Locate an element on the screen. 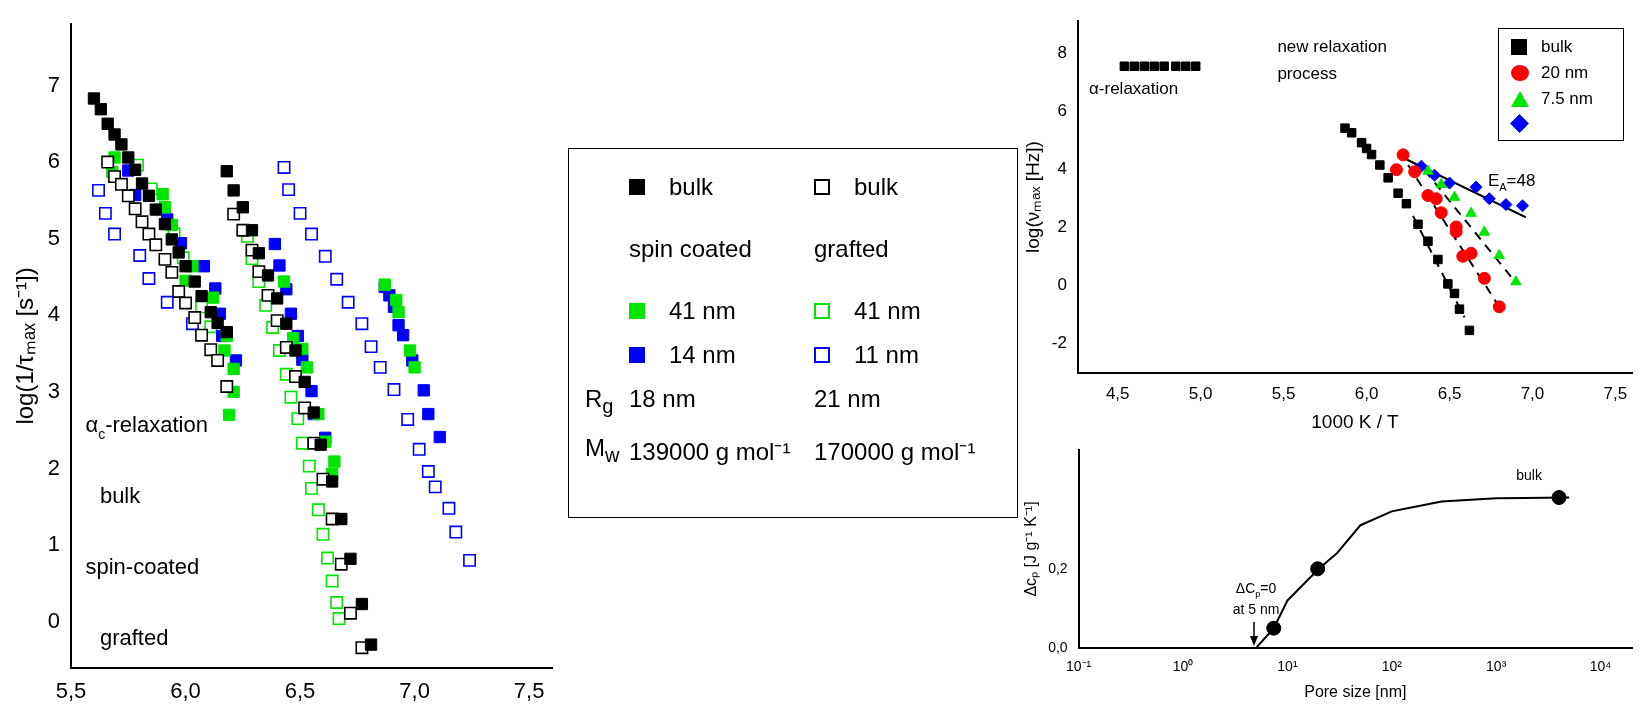 Image resolution: width=1651 pixels, height=715 pixels. x-tick-label: 4,5 is located at coordinates (1117, 393).